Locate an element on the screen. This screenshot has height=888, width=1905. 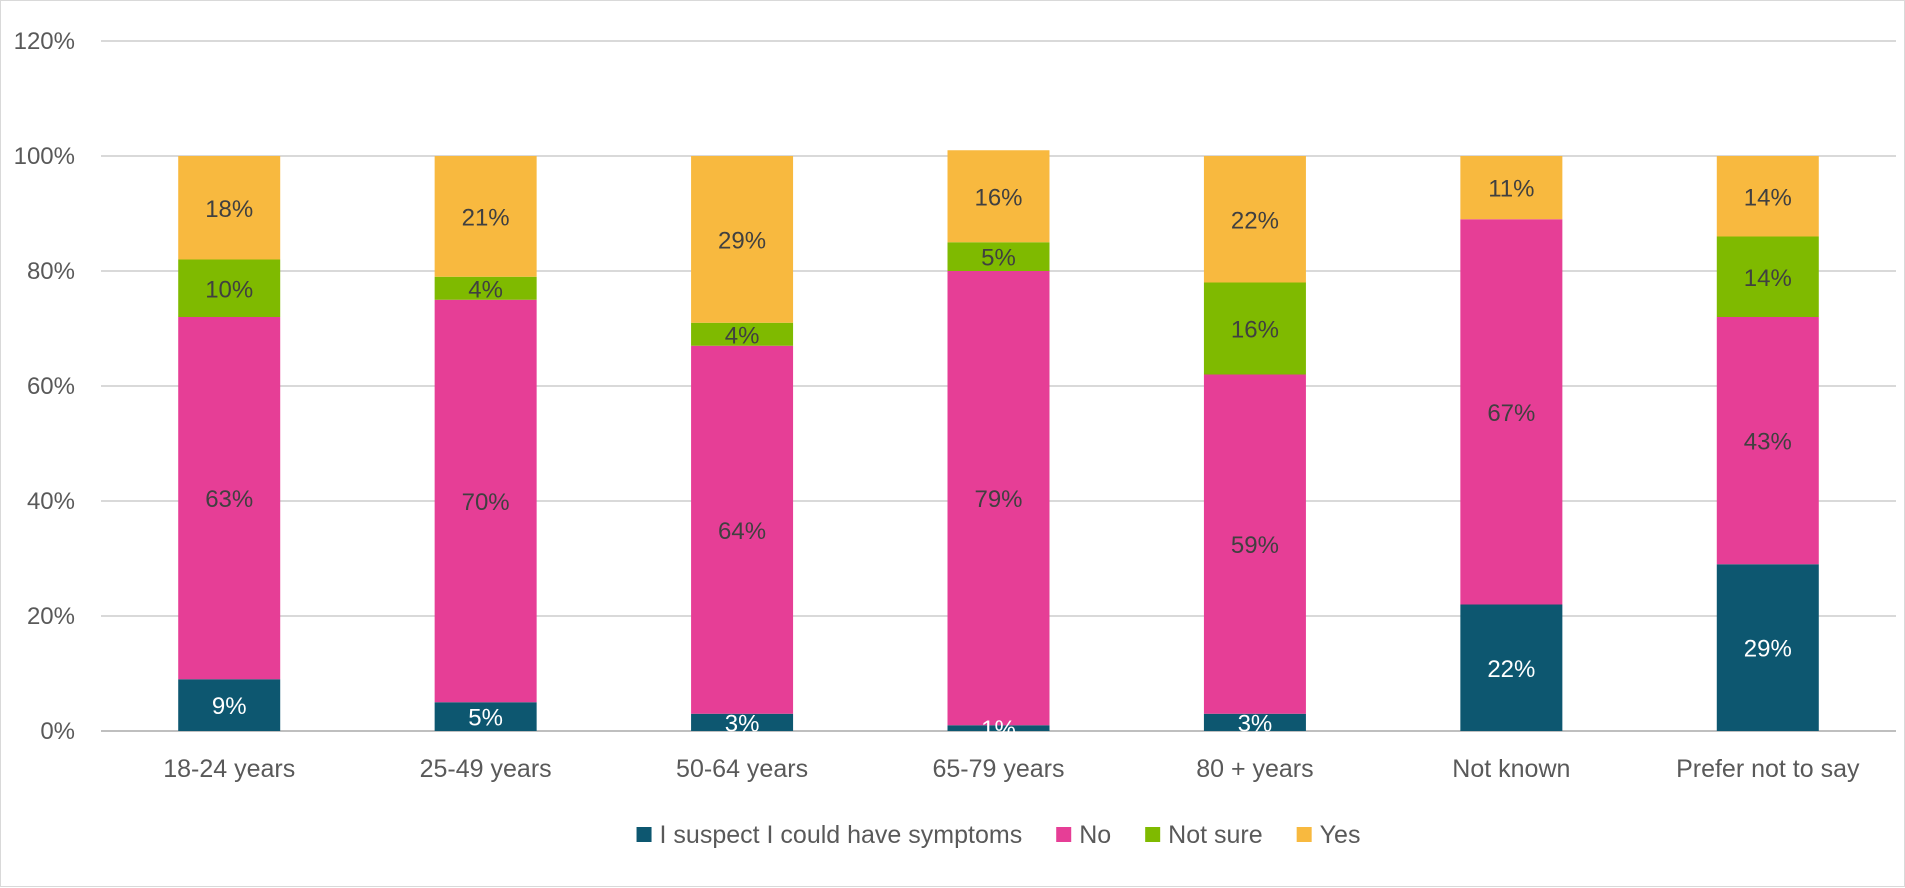
y-tick-label: 80% is located at coordinates (51, 271).